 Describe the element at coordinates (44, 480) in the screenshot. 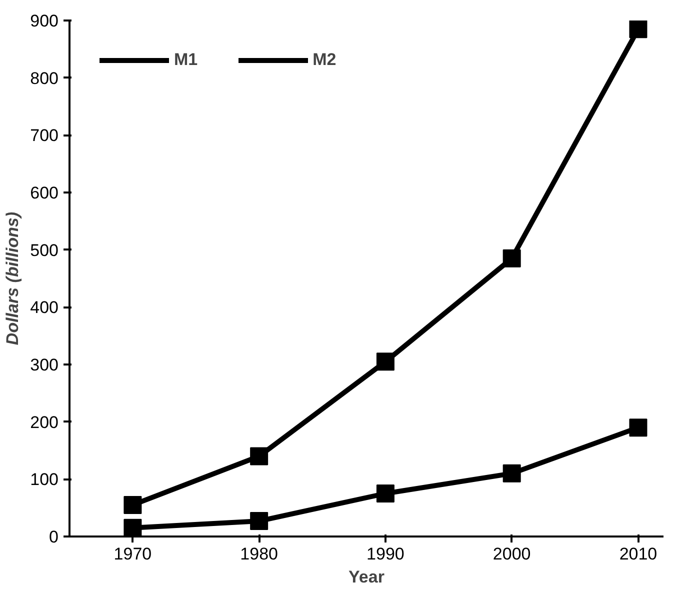

I see `y-tick-label: 100` at that location.